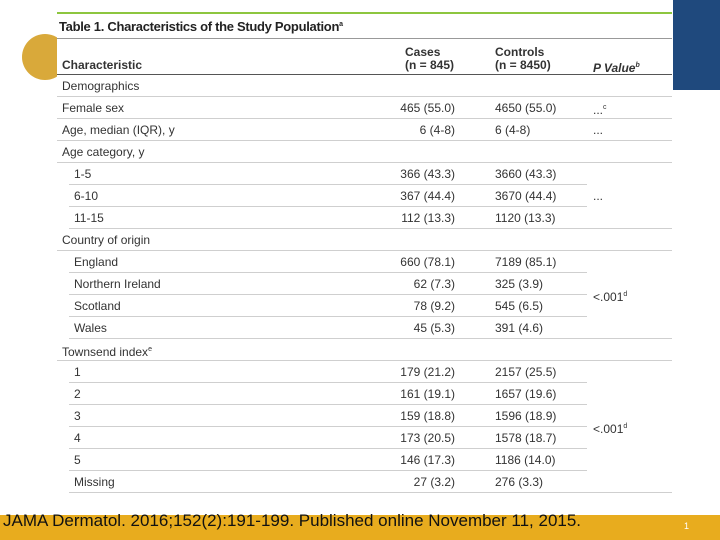 The width and height of the screenshot is (720, 540). What do you see at coordinates (83, 174) in the screenshot?
I see `row-label: 1-5` at bounding box center [83, 174].